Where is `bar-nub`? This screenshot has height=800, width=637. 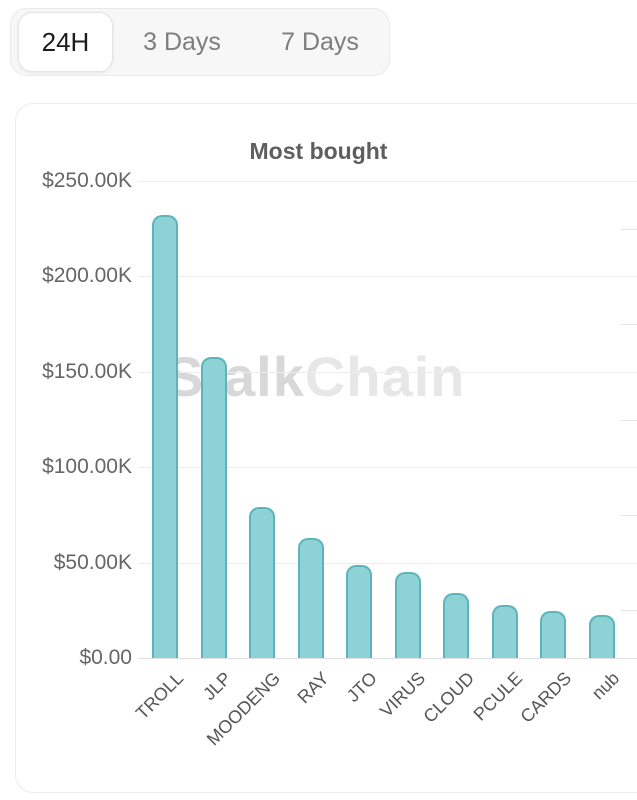 bar-nub is located at coordinates (601, 636).